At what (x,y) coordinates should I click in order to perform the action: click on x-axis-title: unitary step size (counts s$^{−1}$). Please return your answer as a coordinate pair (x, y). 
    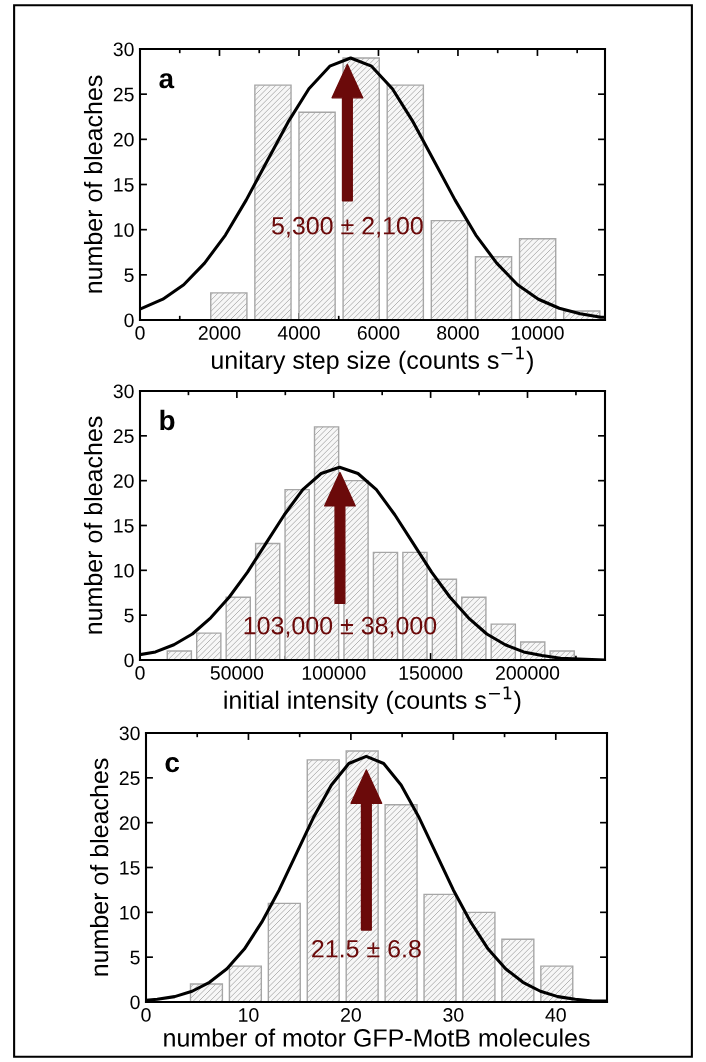
    Looking at the image, I should click on (372, 360).